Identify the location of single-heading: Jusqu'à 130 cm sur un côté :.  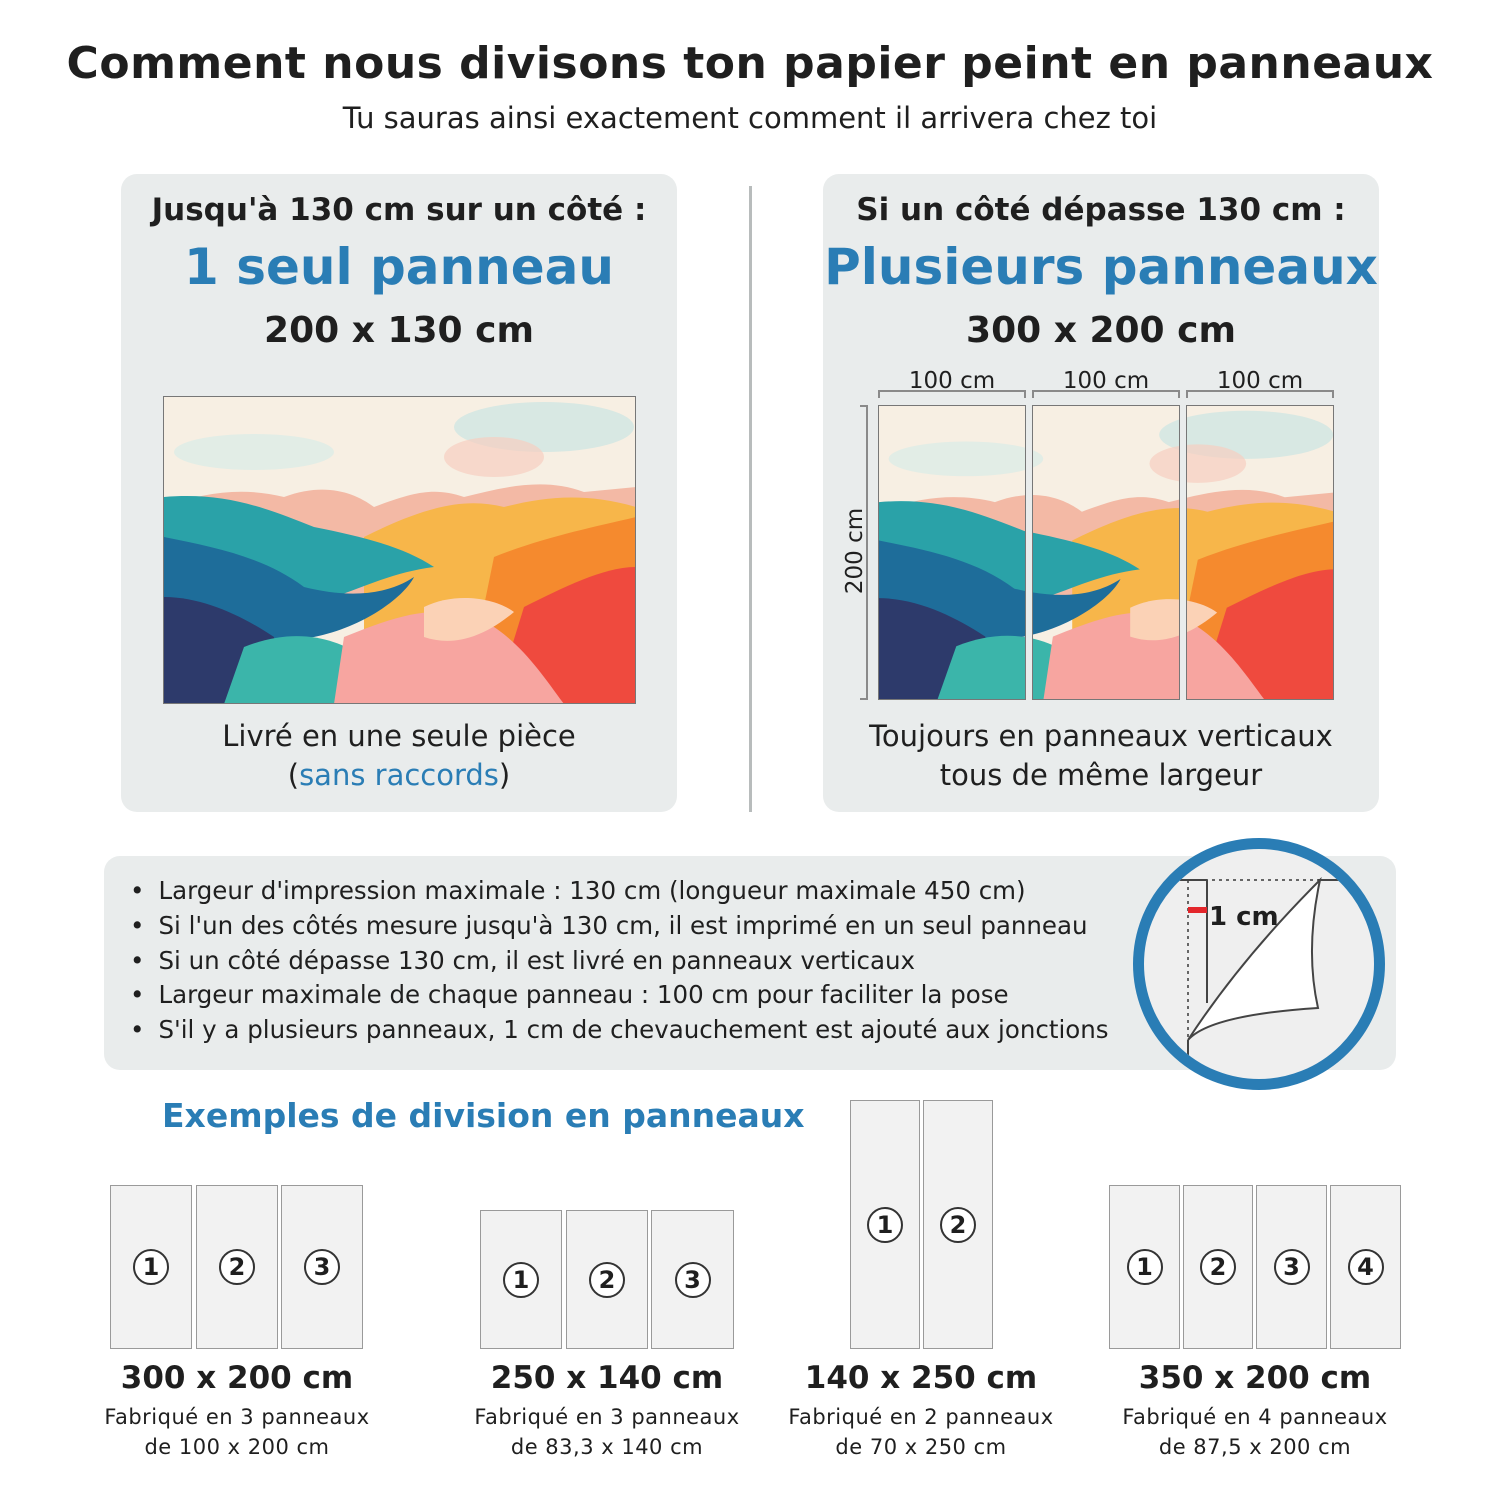
(399, 210).